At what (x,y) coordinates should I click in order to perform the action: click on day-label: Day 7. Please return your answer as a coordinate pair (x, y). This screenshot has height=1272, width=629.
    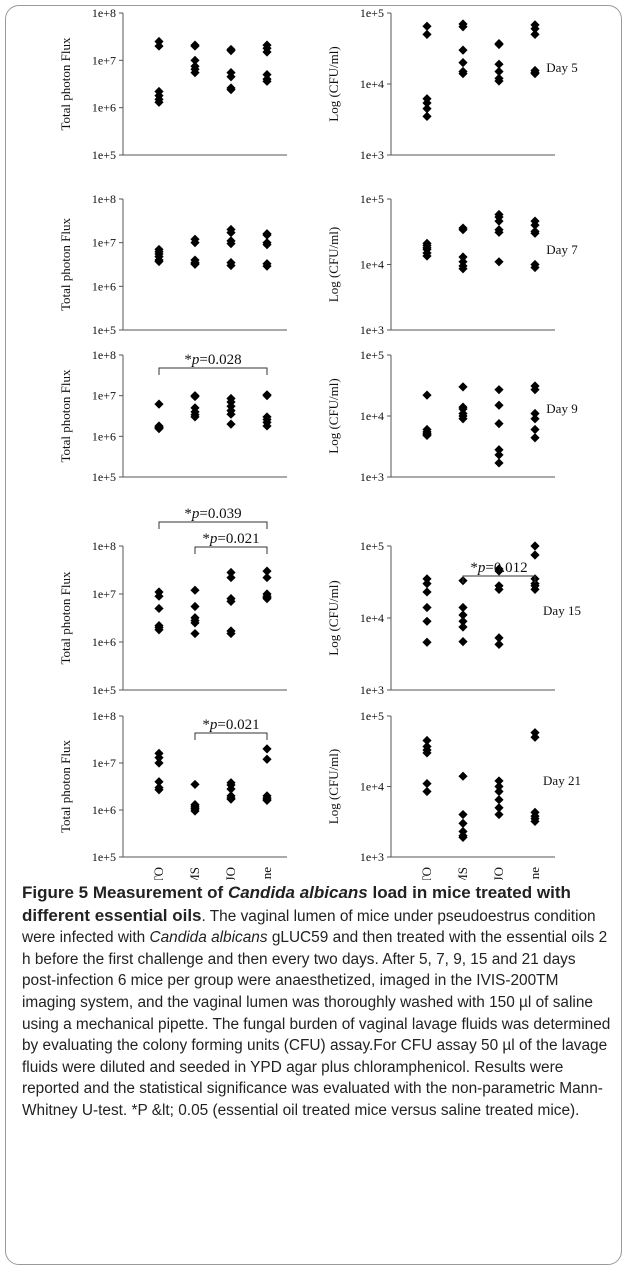
    Looking at the image, I should click on (562, 249).